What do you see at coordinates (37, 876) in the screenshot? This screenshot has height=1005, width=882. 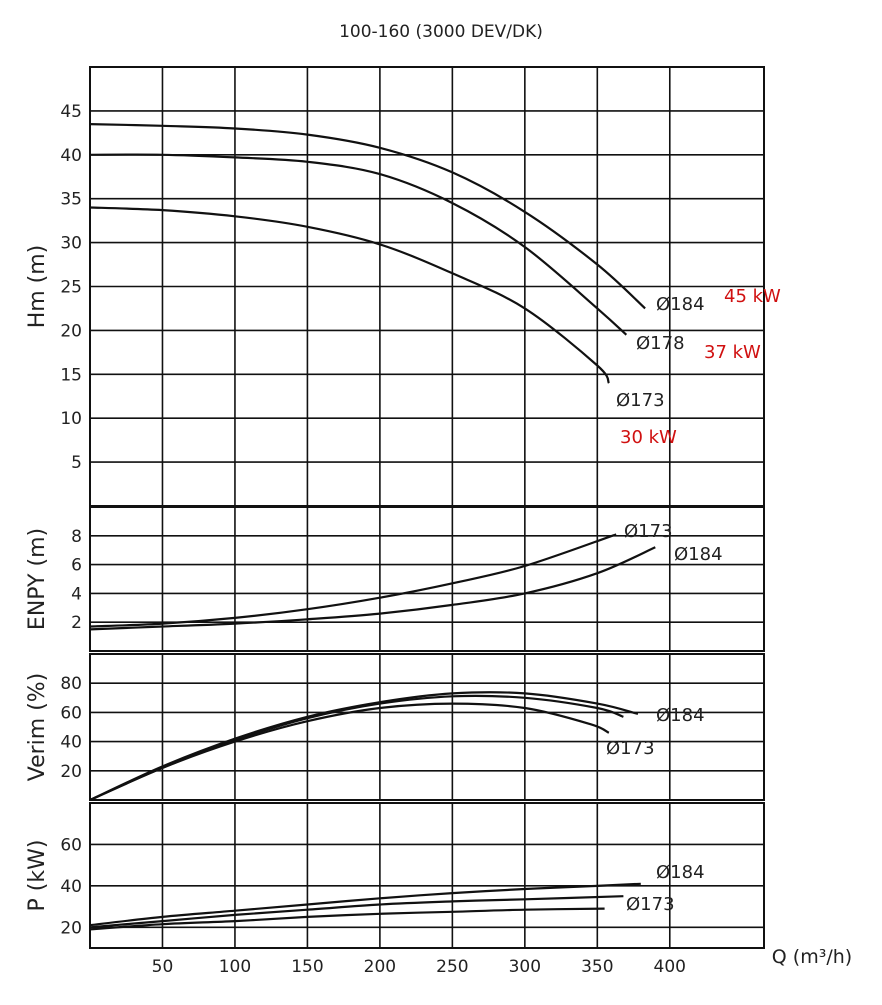 I see `power-y-axis-label: P (kW)` at bounding box center [37, 876].